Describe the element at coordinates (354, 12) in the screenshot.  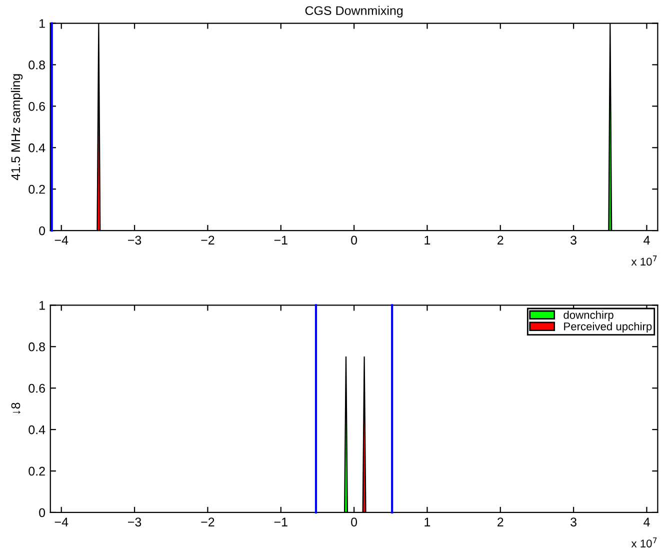
I see `chart-title: CGS Downmixing` at that location.